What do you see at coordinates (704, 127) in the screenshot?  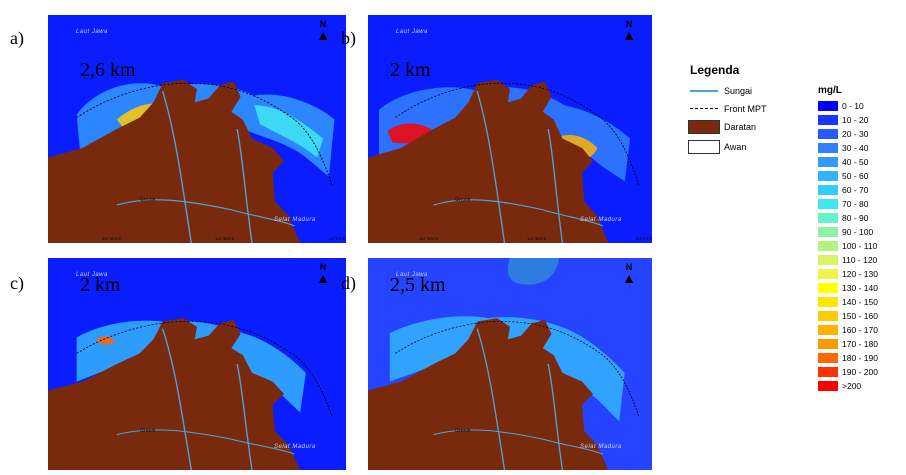 I see `land-fill-icon` at bounding box center [704, 127].